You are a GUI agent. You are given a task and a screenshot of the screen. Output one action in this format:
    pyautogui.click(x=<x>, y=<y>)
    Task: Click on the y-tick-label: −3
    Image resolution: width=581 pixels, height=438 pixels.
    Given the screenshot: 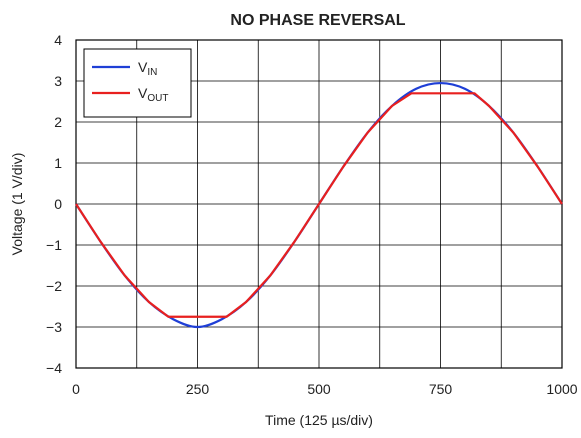 What is the action you would take?
    pyautogui.click(x=54, y=327)
    